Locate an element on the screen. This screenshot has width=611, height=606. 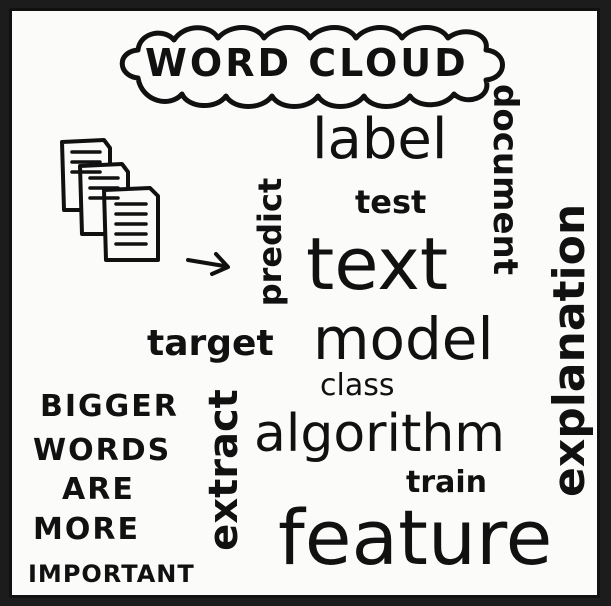
note-line-1: BIGGER is located at coordinates (109, 406).